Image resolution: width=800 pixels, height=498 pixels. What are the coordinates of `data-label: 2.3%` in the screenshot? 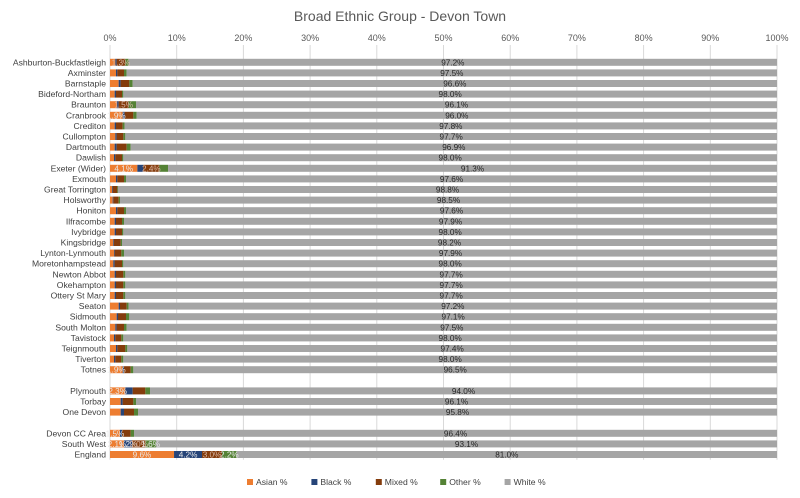 It's located at (117, 391).